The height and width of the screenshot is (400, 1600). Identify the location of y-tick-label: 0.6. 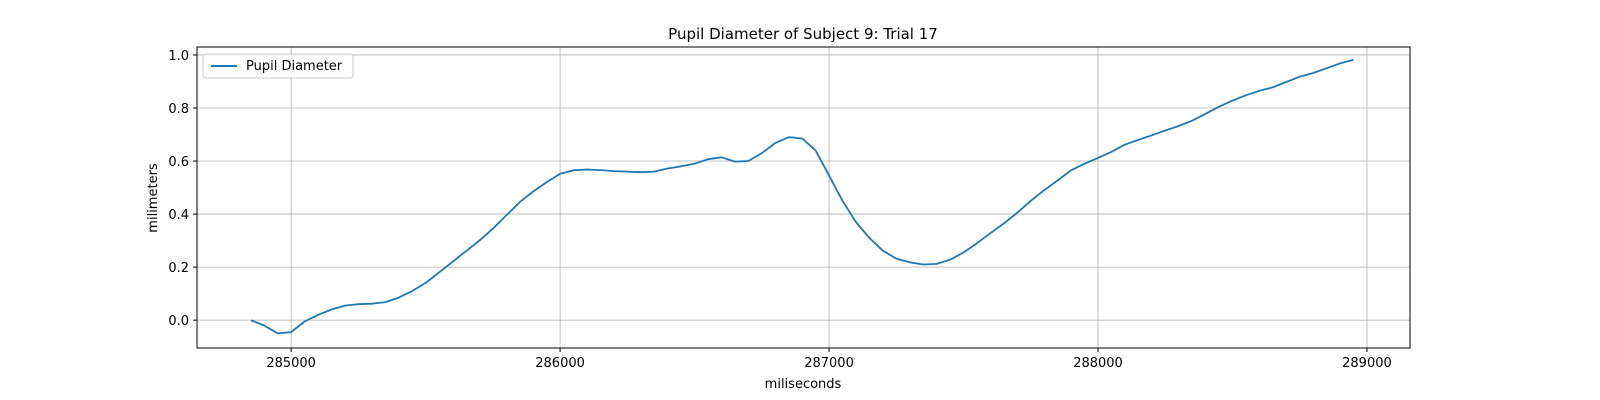
(178, 162).